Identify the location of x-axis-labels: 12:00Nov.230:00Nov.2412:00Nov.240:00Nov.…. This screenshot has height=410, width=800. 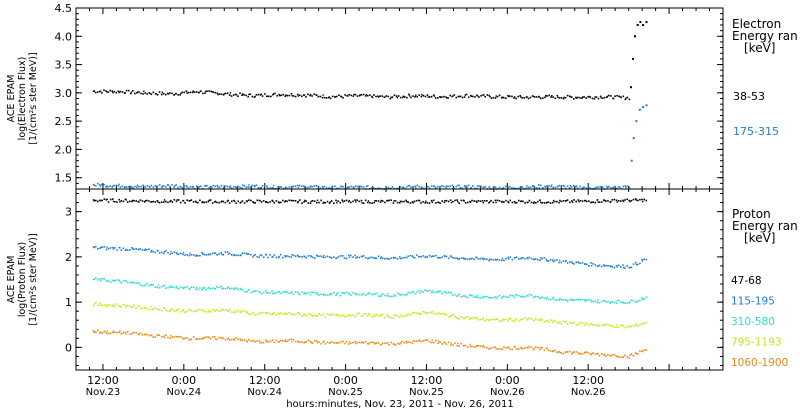
(346, 386).